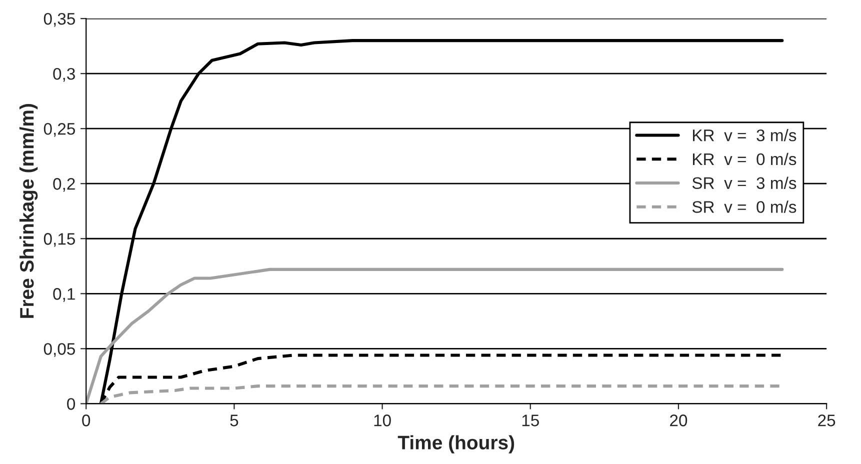  What do you see at coordinates (28, 211) in the screenshot?
I see `y-axis-title: Free Shrinkage (mm/m)` at bounding box center [28, 211].